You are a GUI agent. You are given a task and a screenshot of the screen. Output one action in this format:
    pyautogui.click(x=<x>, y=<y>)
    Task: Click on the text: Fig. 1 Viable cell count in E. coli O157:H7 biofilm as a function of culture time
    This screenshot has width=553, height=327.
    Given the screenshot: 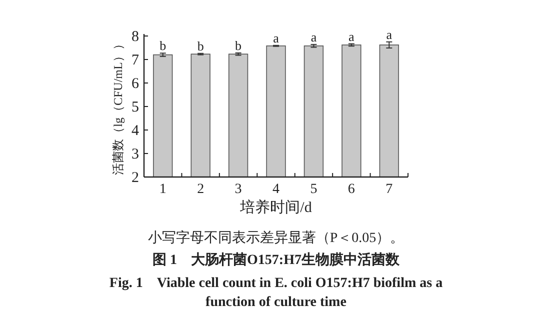 What is the action you would take?
    pyautogui.click(x=276, y=293)
    